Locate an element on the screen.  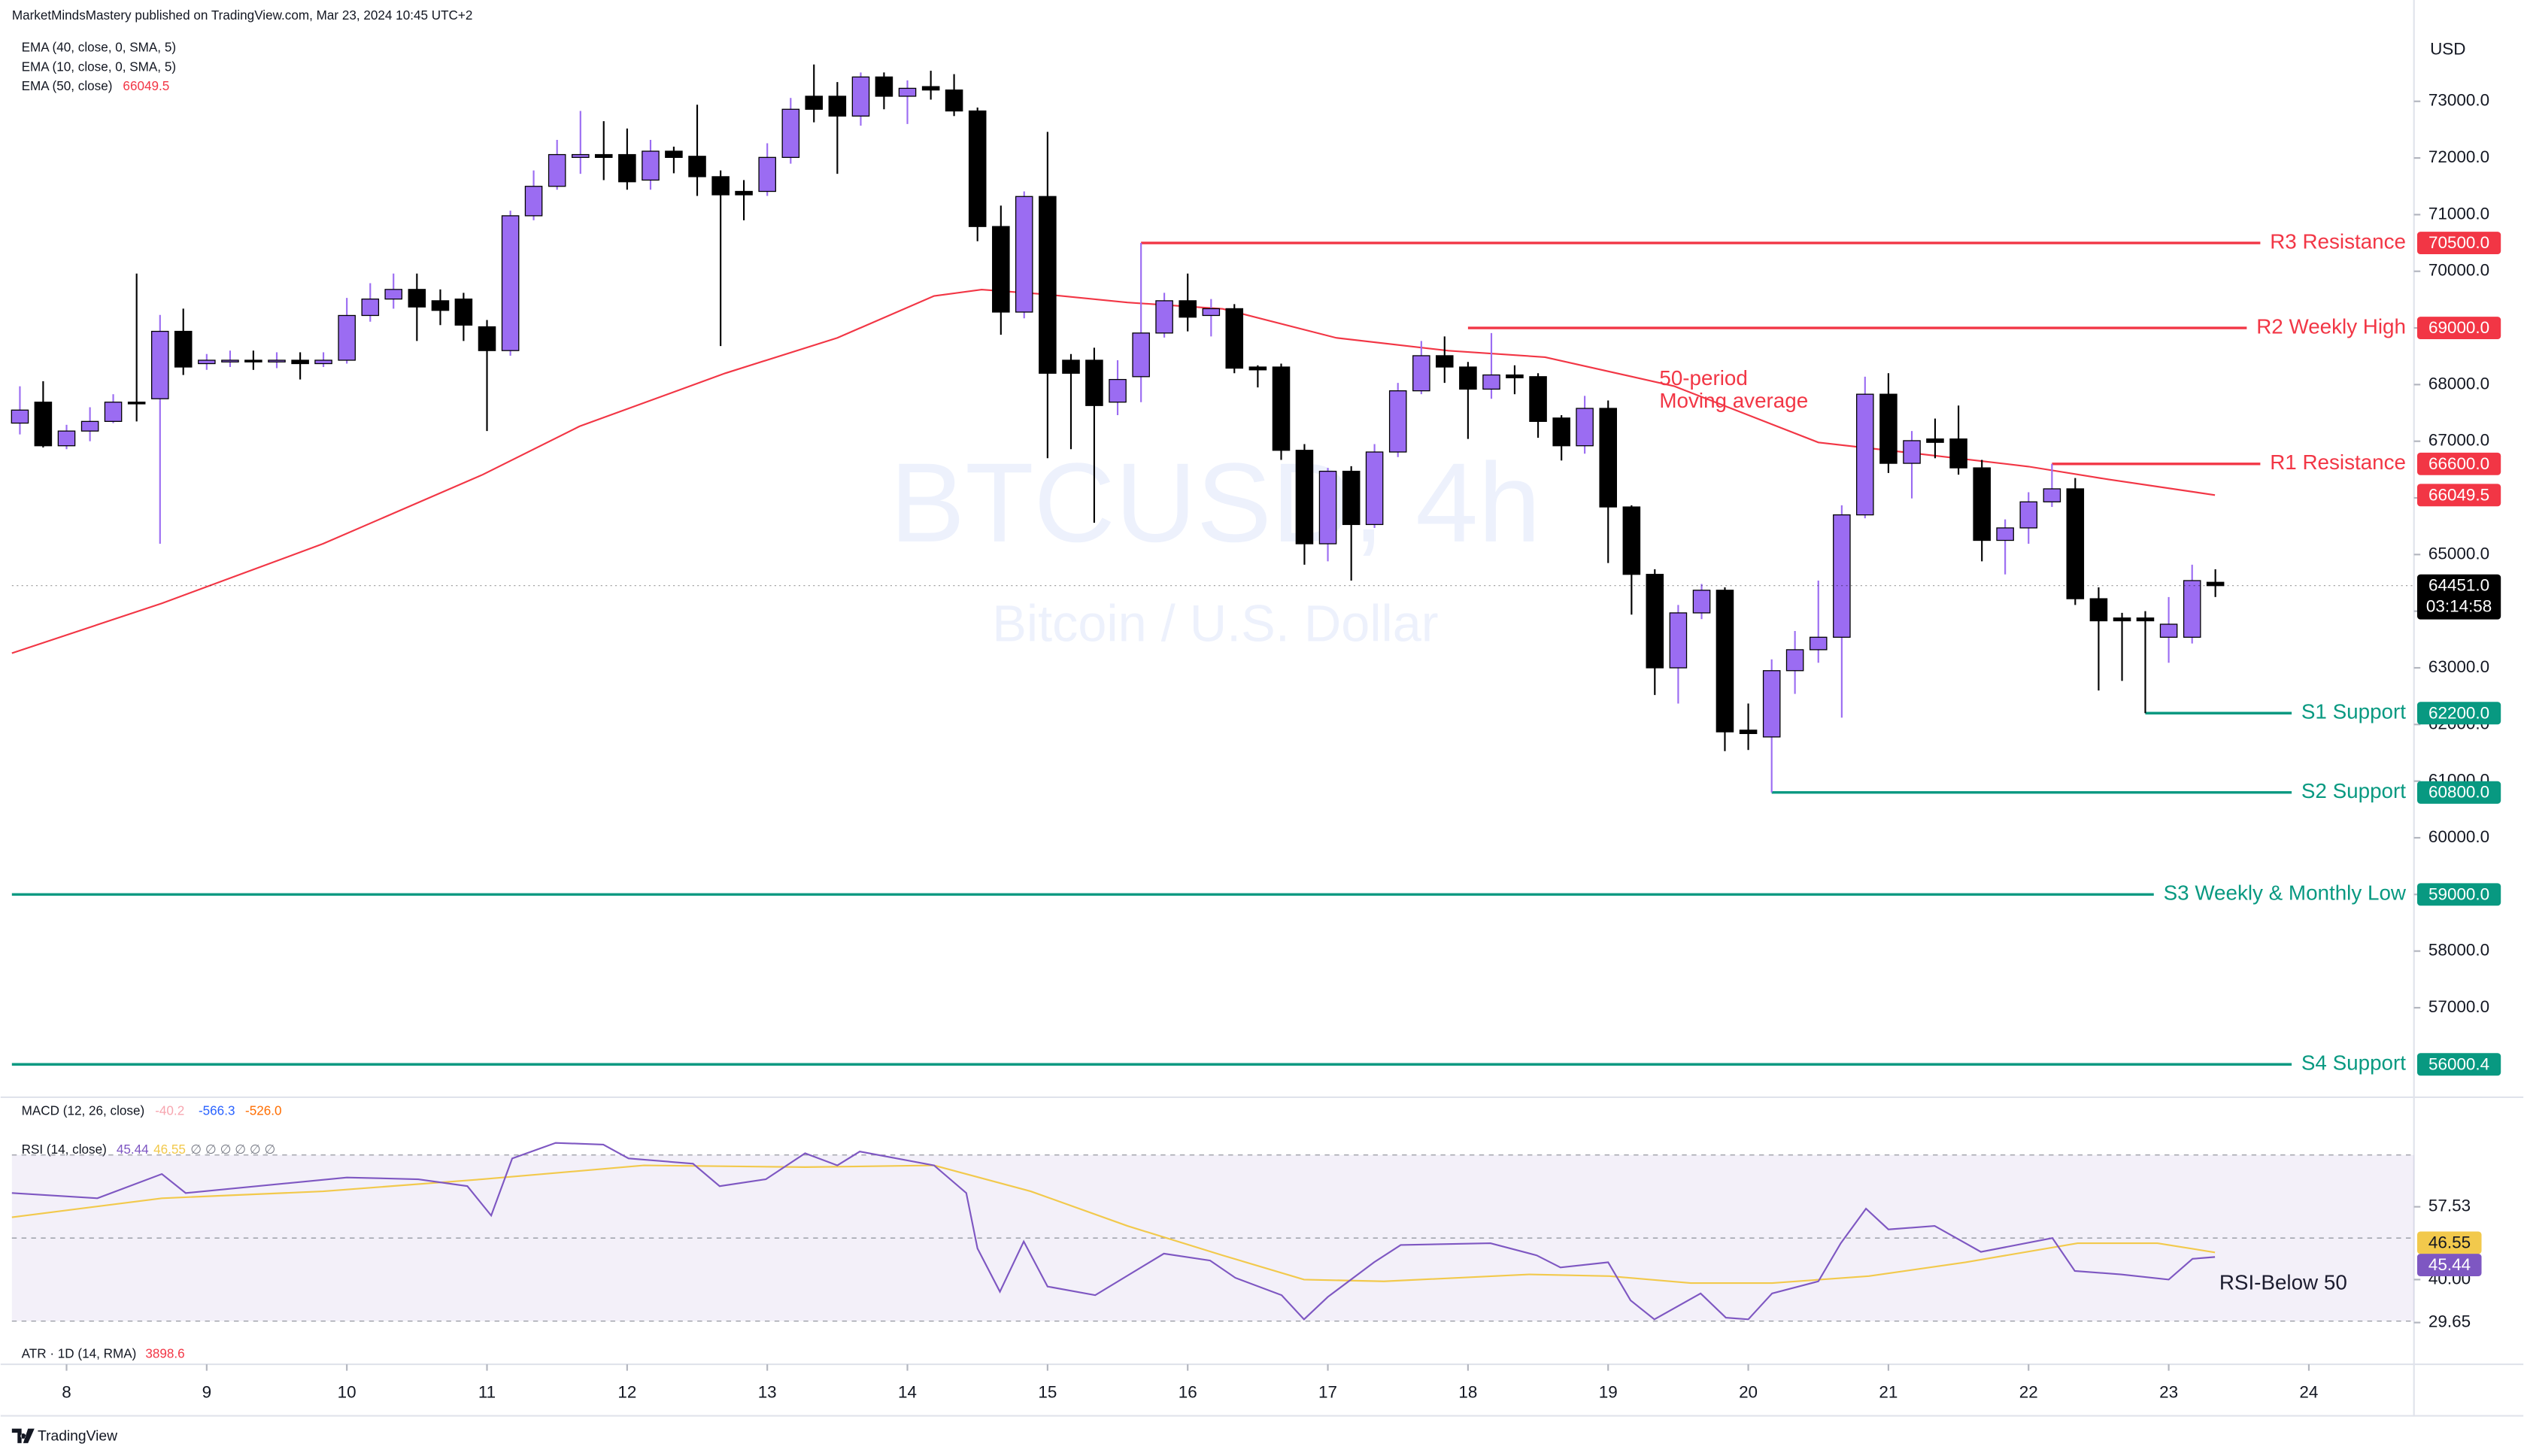
watermark-description: Bitcoin / U.S. Dollar is located at coordinates (1215, 623).